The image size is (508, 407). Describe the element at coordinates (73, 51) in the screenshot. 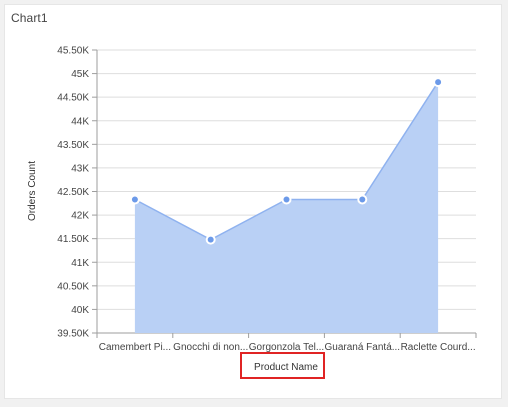

I see `y-tick-label: 45.50K` at that location.